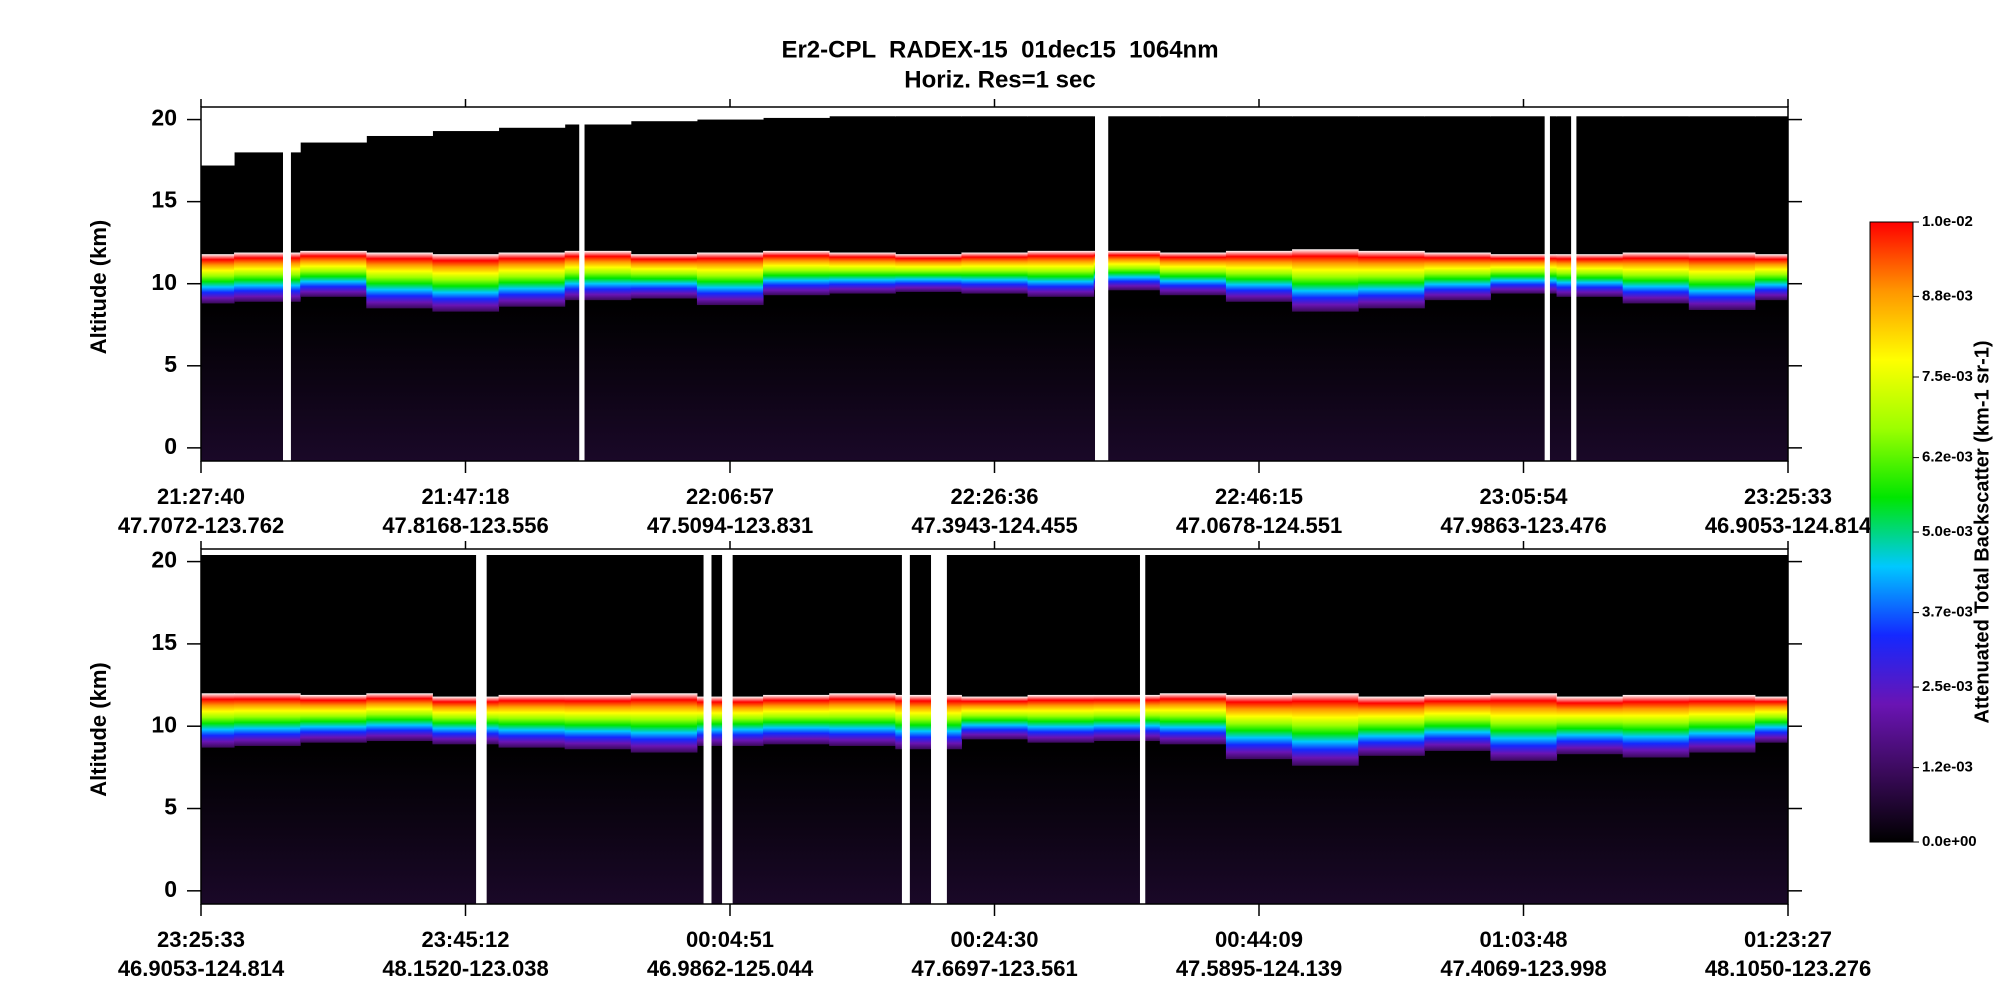 The width and height of the screenshot is (2000, 1000). What do you see at coordinates (465, 496) in the screenshot?
I see `x-tick-label: 21:47:18` at bounding box center [465, 496].